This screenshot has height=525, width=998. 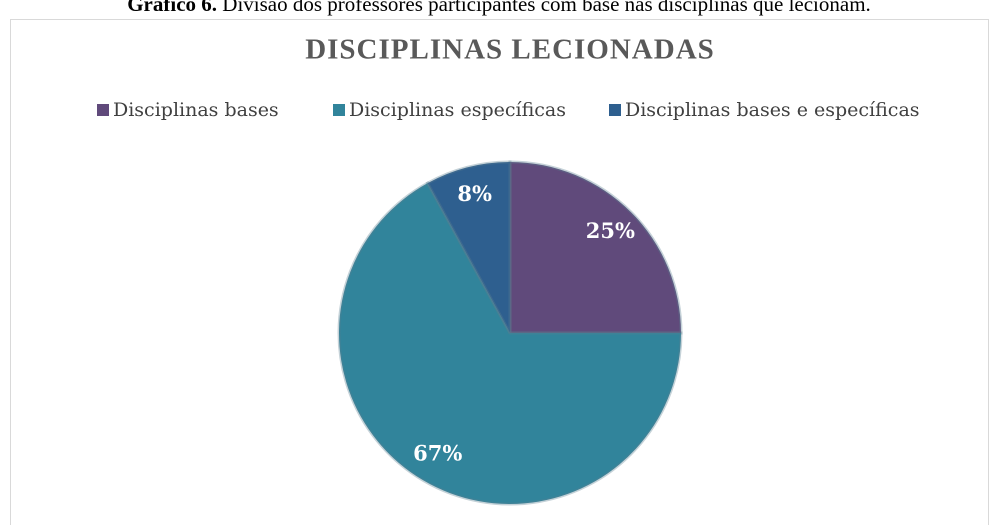 What do you see at coordinates (196, 110) in the screenshot?
I see `legend-label: Disciplinas bases` at bounding box center [196, 110].